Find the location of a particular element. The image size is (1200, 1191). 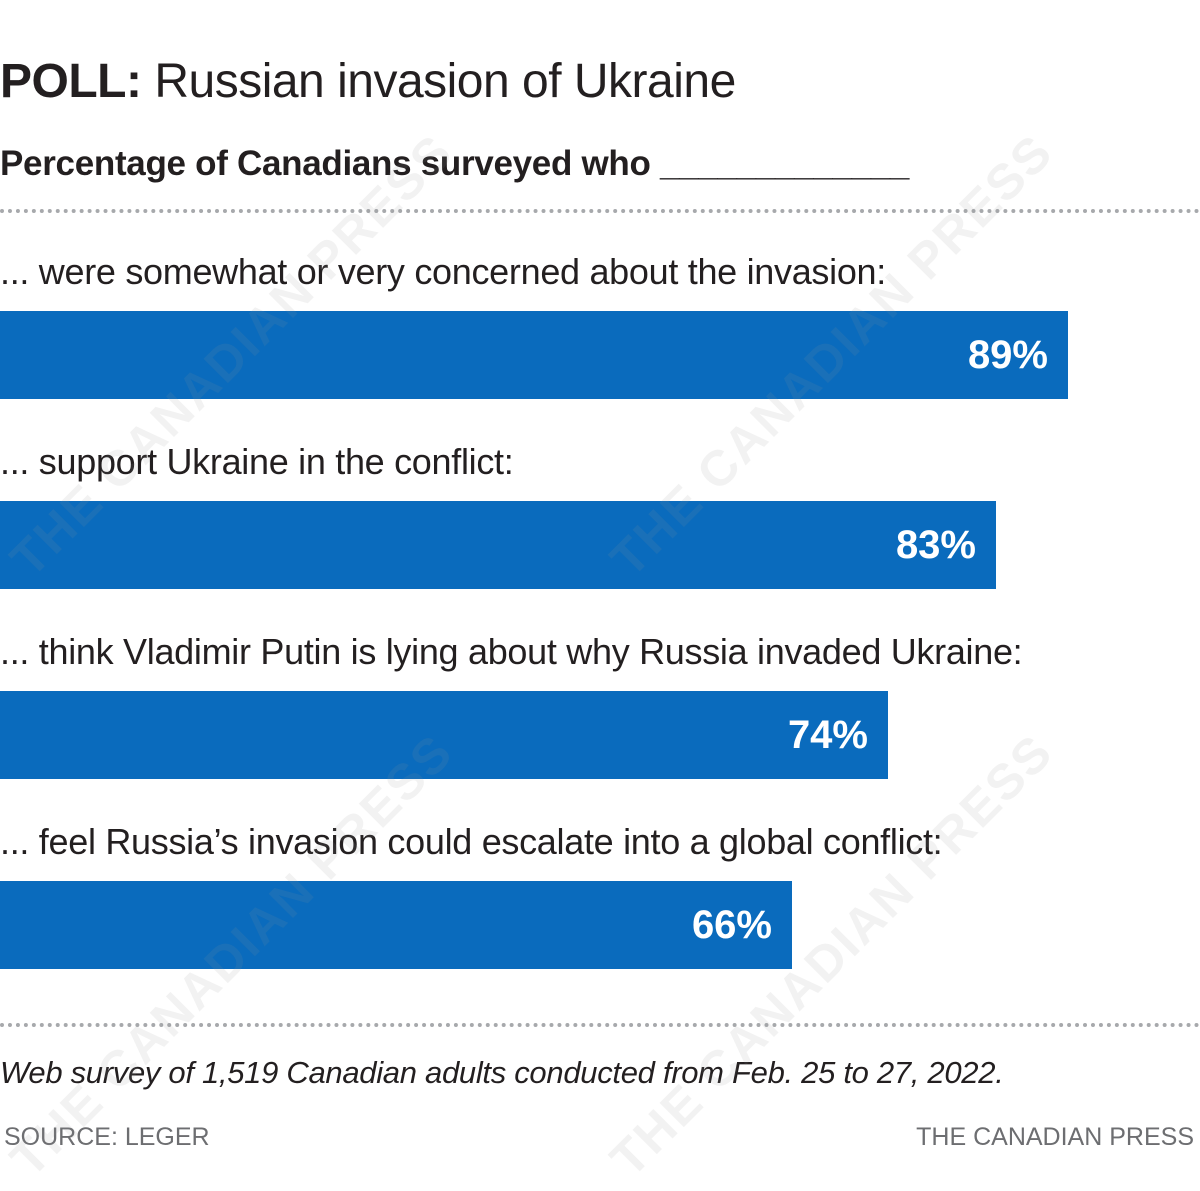

agency-credit: THE CANADIAN PRESS is located at coordinates (1055, 1137).